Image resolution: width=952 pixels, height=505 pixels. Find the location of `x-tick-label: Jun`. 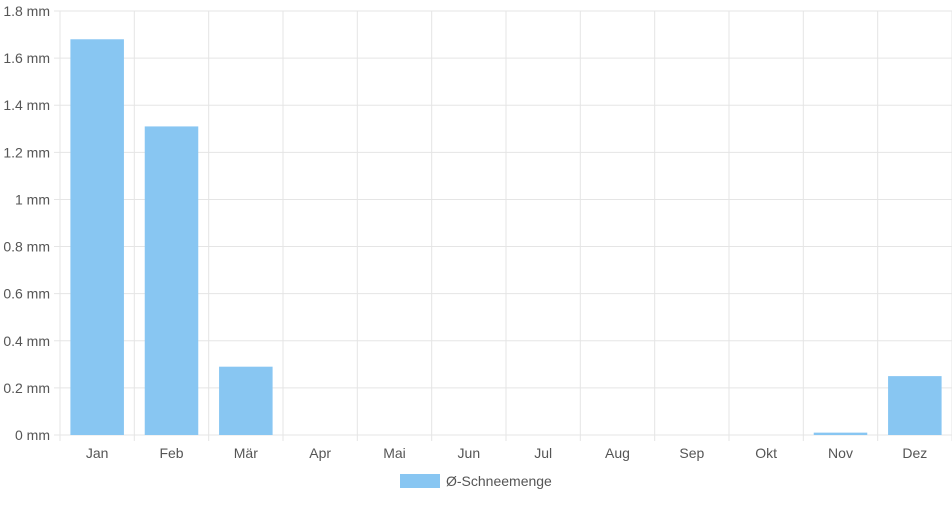

x-tick-label: Jun is located at coordinates (469, 453).